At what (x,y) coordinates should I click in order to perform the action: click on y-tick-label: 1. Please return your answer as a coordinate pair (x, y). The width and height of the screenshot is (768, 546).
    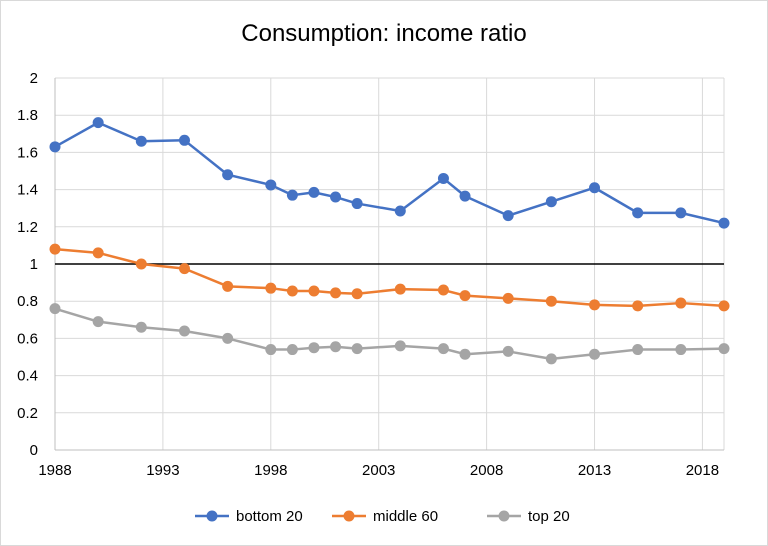
    Looking at the image, I should click on (34, 264).